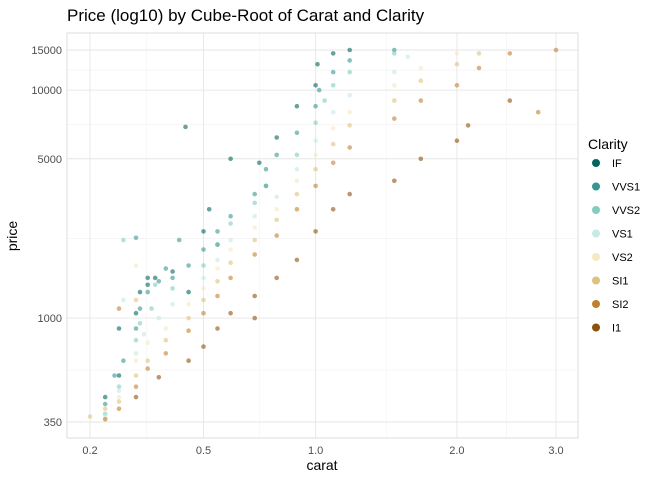 The width and height of the screenshot is (672, 480). I want to click on x-tick-label: 1.0, so click(315, 451).